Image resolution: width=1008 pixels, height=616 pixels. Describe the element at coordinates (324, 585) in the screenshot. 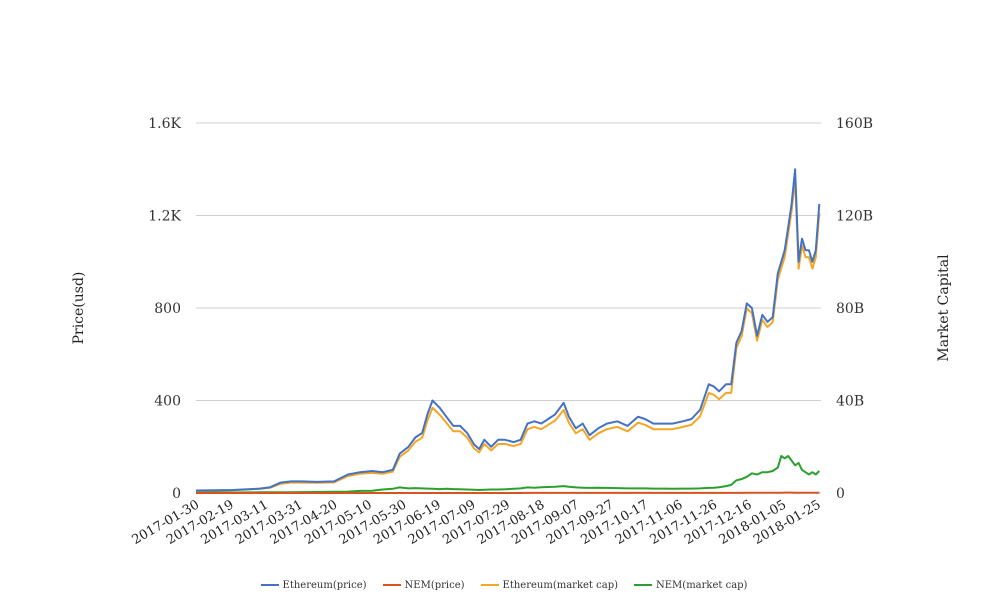

I see `legend-label: Ethereum(price)` at that location.